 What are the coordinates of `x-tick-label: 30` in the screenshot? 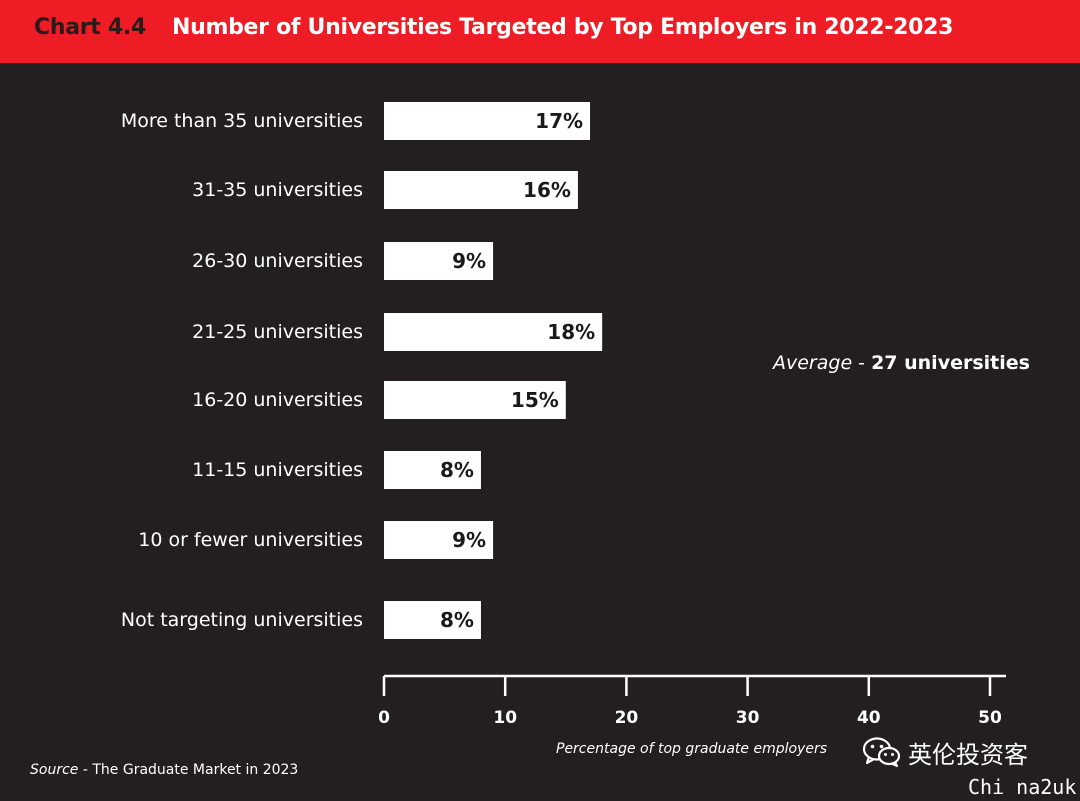 It's located at (748, 718).